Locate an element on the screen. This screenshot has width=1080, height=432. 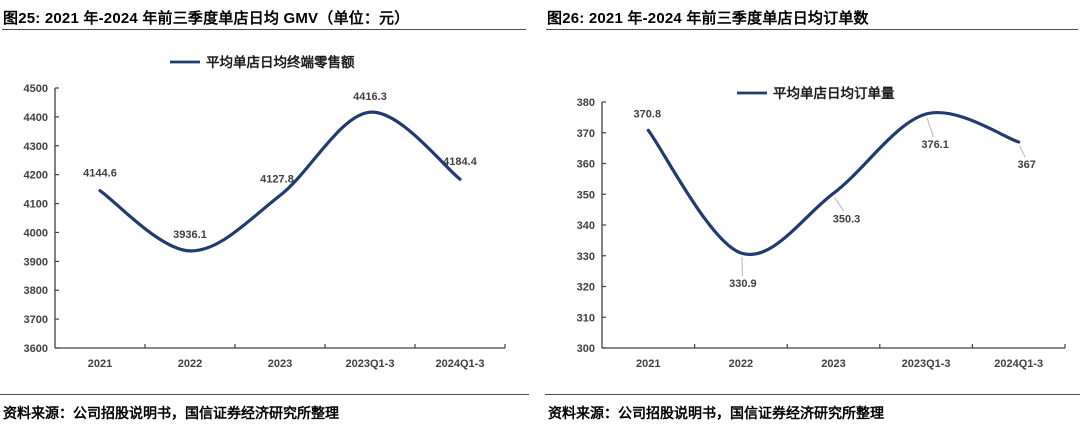
y-axis-label: 370 is located at coordinates (586, 134).